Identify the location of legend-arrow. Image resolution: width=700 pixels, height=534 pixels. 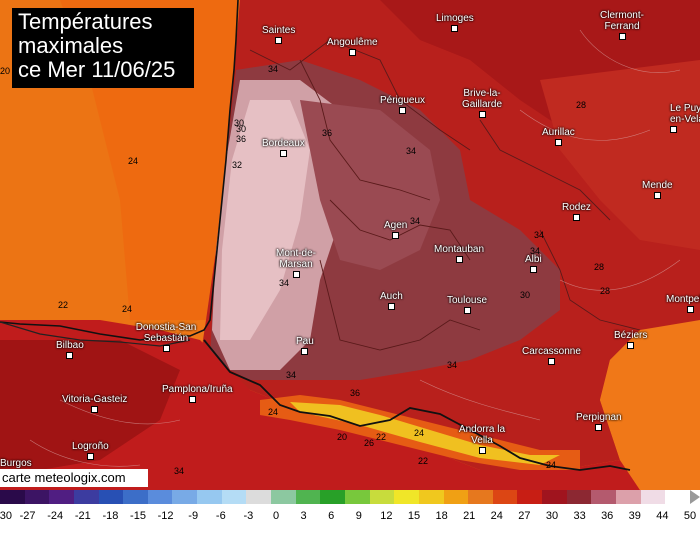
(695, 497).